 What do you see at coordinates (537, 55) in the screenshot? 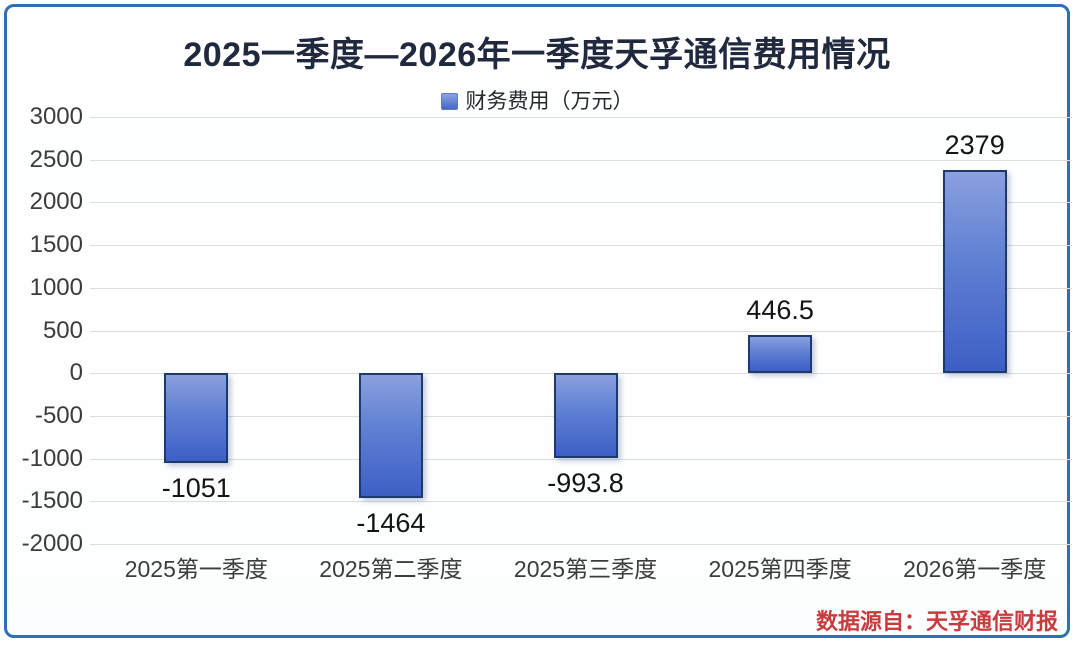
I see `chart-title: 2025一季度—2026年一季度天孚通信费用情况` at bounding box center [537, 55].